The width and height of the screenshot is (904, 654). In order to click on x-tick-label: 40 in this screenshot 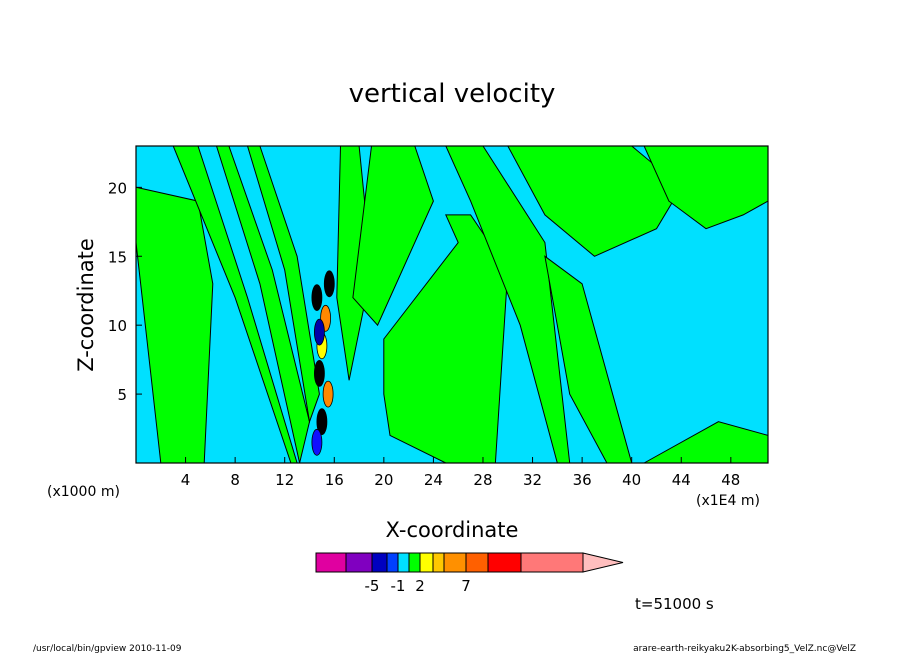, I will do `click(631, 480)`.